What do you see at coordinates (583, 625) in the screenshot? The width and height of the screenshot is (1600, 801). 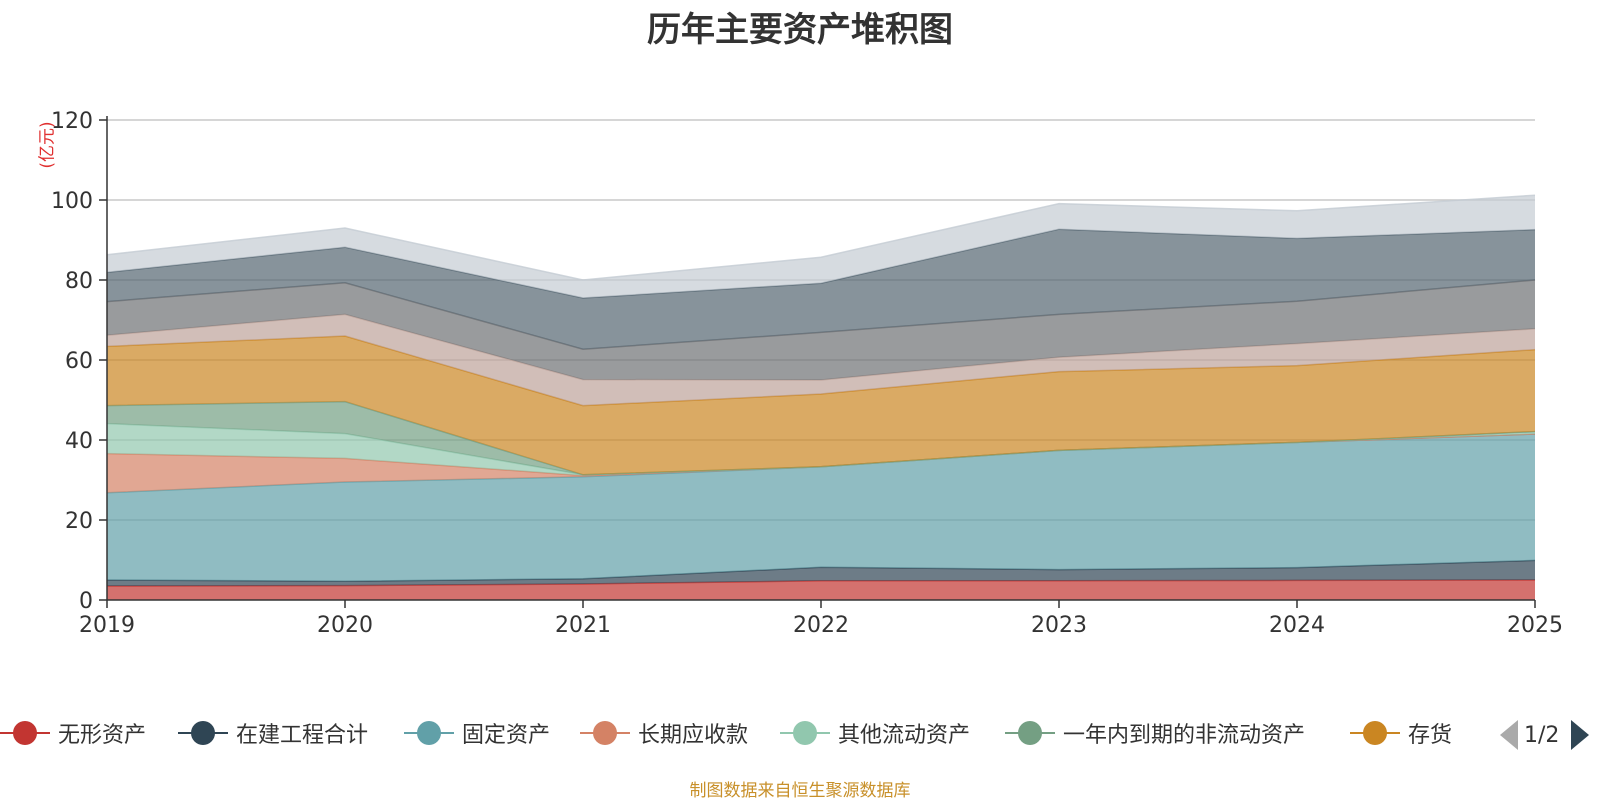 I see `x-tick-label: 2021` at bounding box center [583, 625].